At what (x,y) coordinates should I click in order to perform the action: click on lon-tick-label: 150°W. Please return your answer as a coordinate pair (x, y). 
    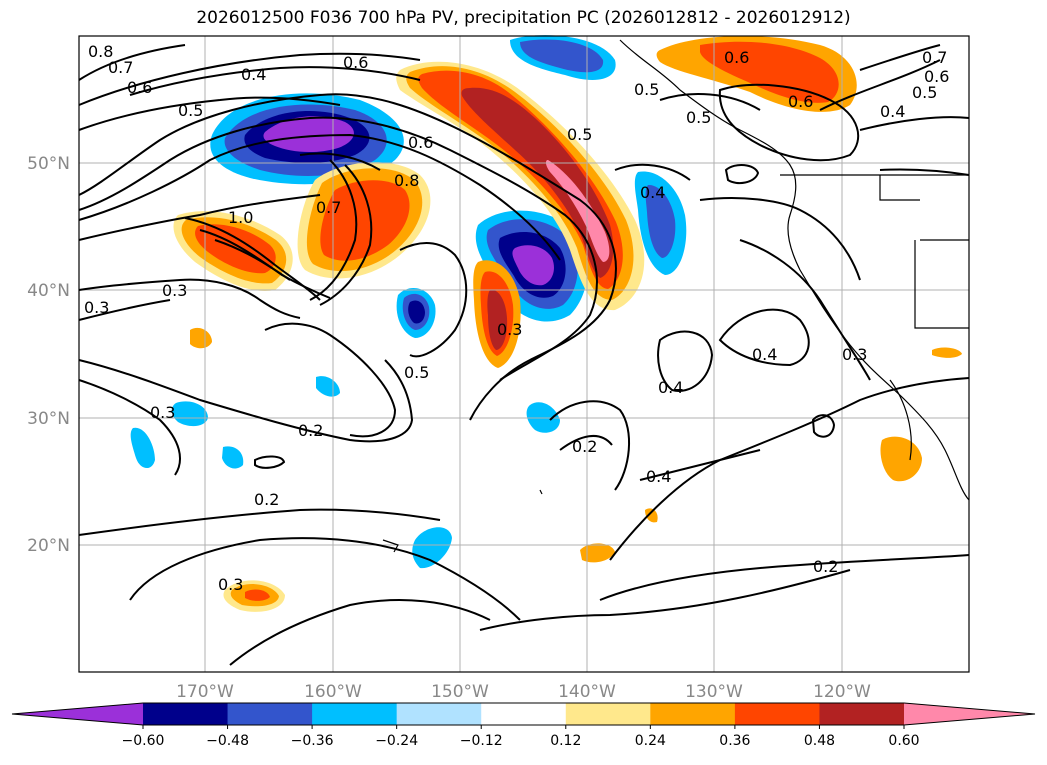
    Looking at the image, I should click on (460, 692).